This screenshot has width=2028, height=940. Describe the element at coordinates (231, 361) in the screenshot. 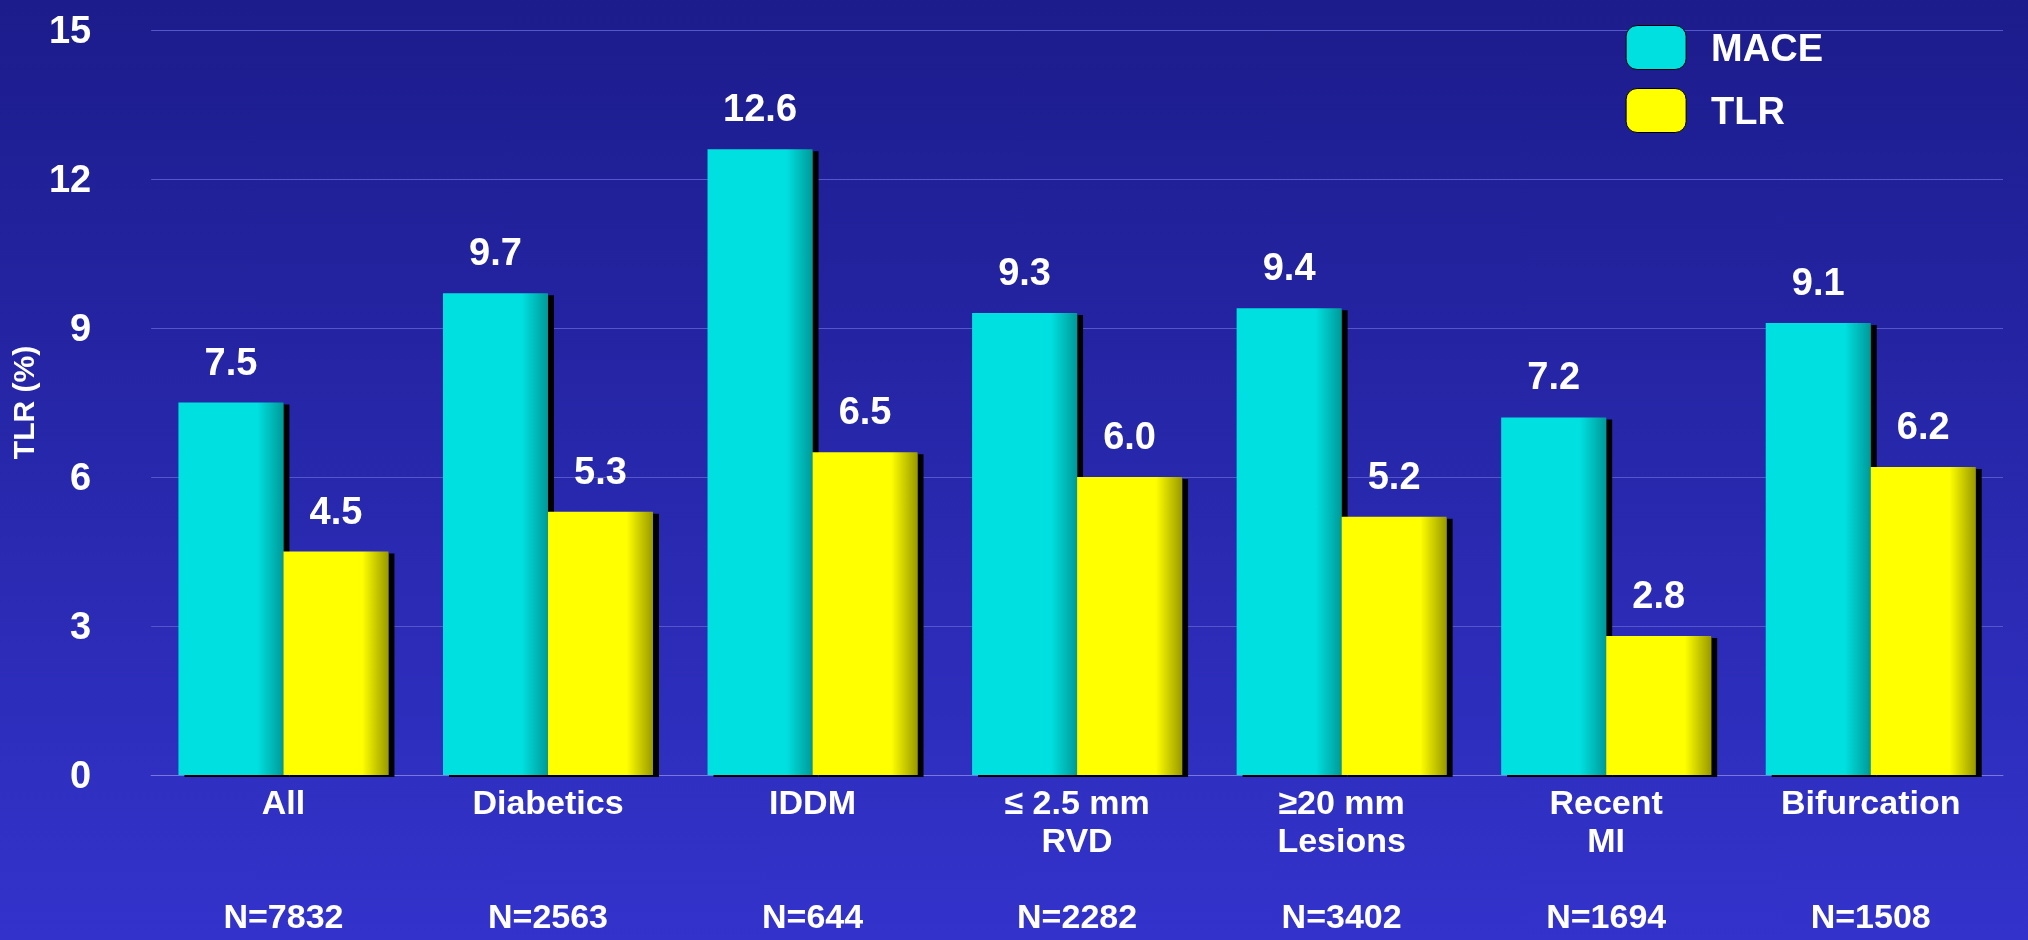

I see `data-label: 7.5` at that location.